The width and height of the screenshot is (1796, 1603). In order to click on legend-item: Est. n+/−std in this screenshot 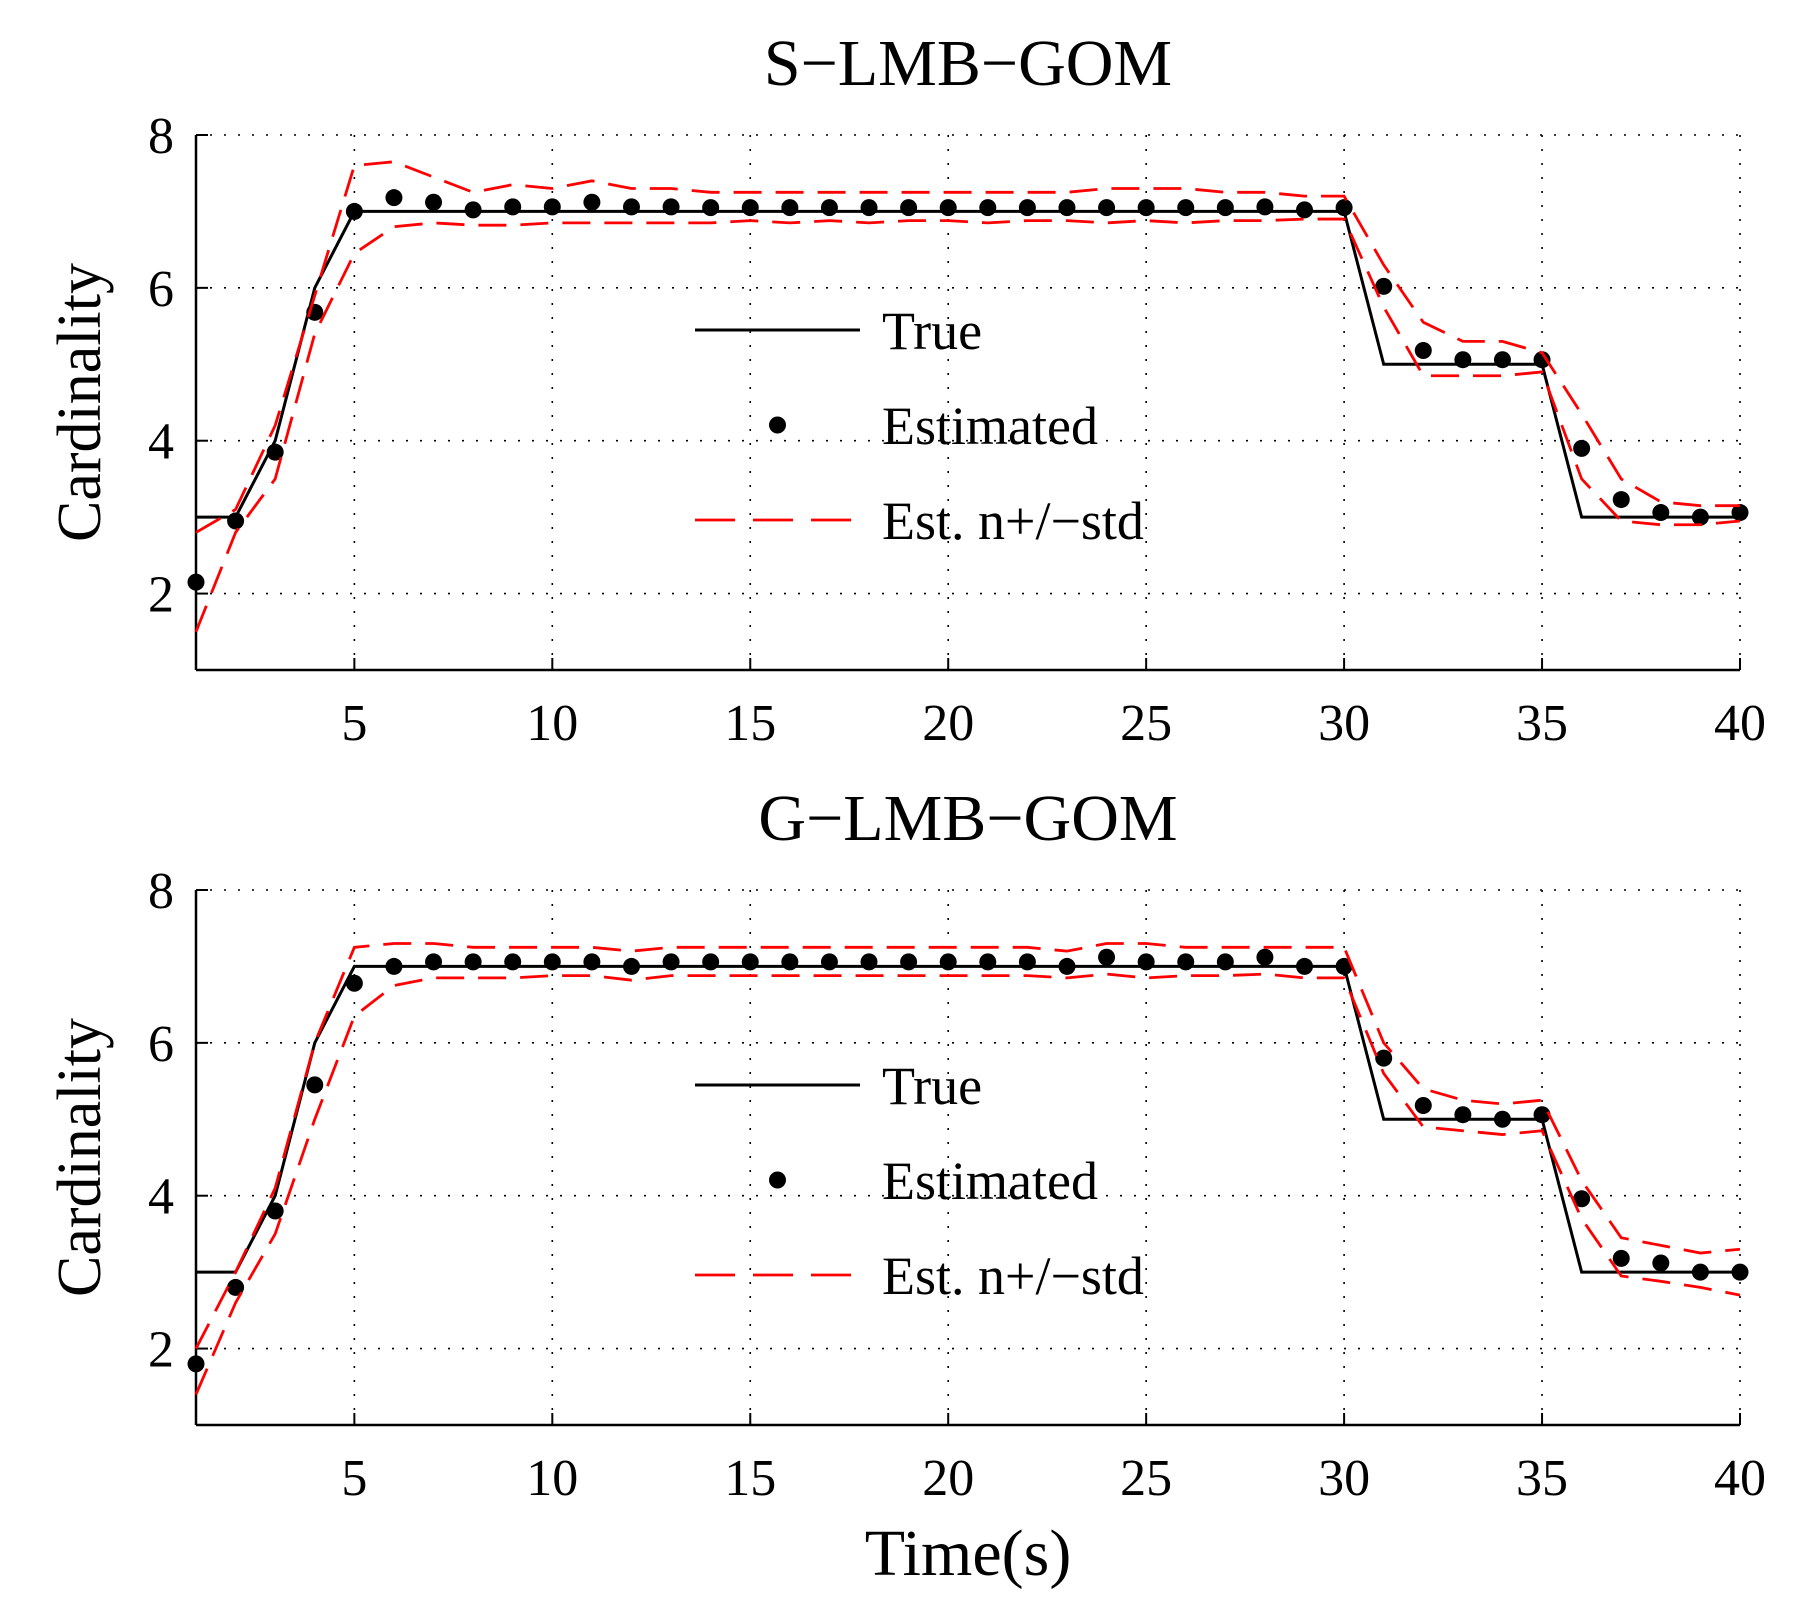, I will do `click(919, 521)`.